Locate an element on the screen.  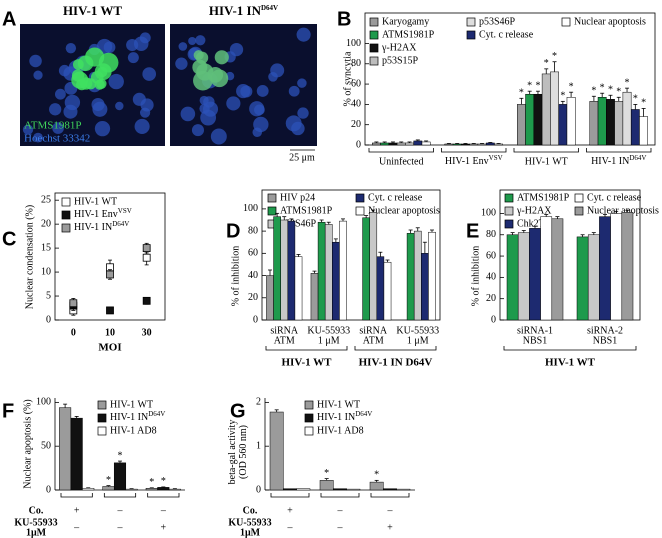
stain-label: Hoechst 33342 is located at coordinates (57, 139).